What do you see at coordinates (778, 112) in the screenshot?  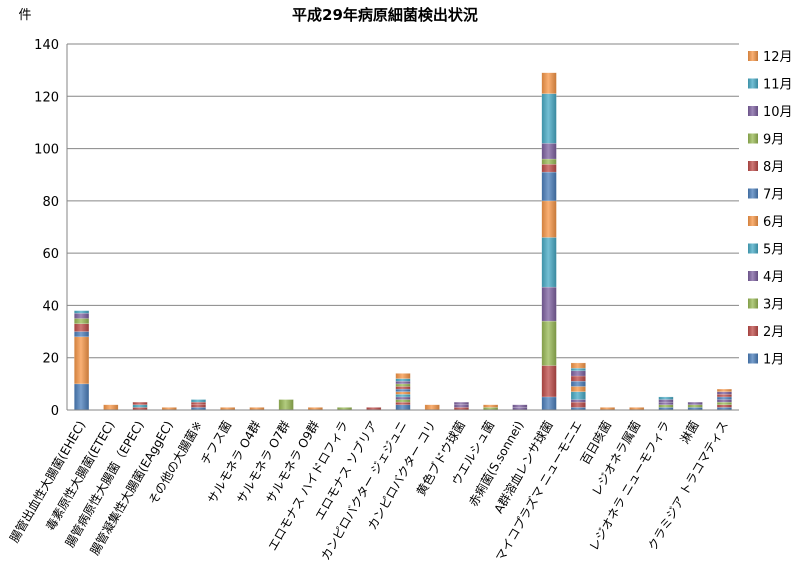 I see `legend-label: 10月` at bounding box center [778, 112].